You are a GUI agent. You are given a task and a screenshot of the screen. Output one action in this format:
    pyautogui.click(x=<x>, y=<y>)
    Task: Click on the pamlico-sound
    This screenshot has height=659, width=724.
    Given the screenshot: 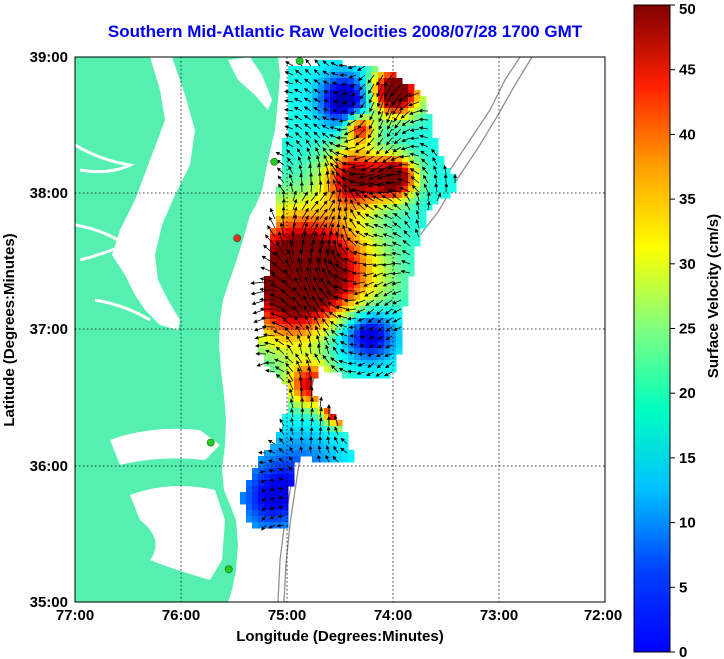 What is the action you would take?
    pyautogui.click(x=177, y=533)
    